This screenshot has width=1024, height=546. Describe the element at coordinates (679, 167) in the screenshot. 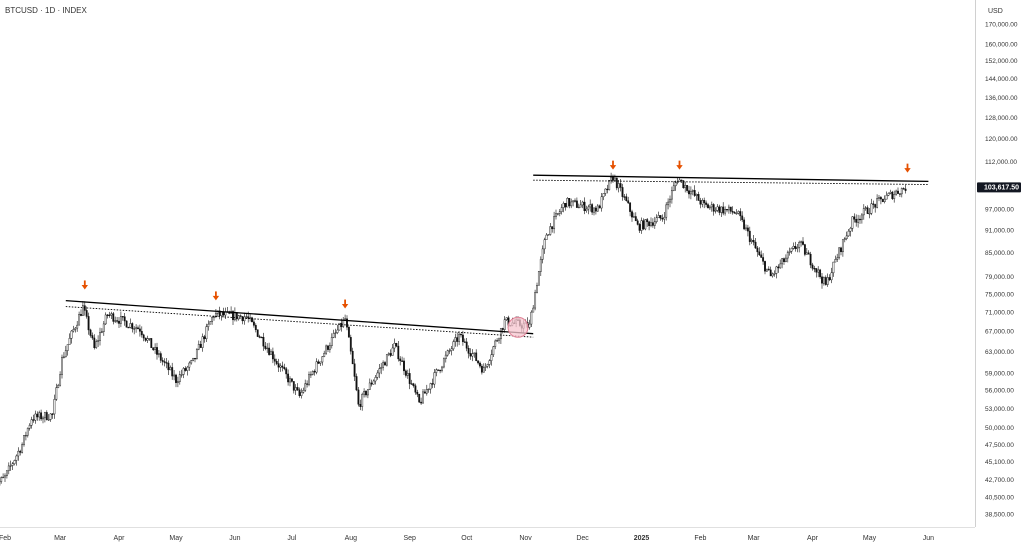

I see `arrow-jan-head` at that location.